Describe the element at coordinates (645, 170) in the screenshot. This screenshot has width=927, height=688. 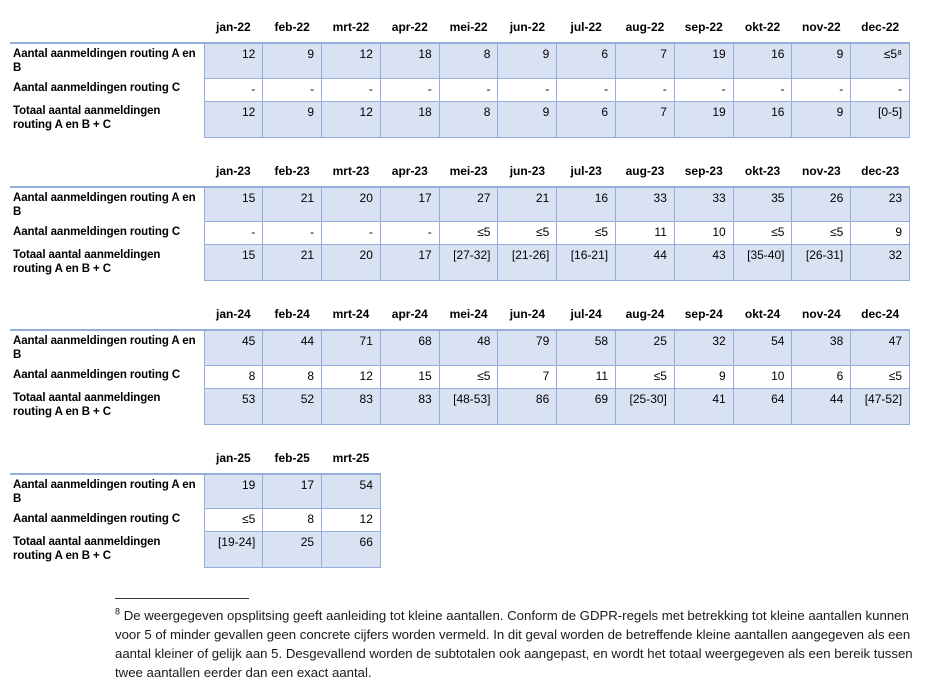
I see `month-header: aug-23` at that location.